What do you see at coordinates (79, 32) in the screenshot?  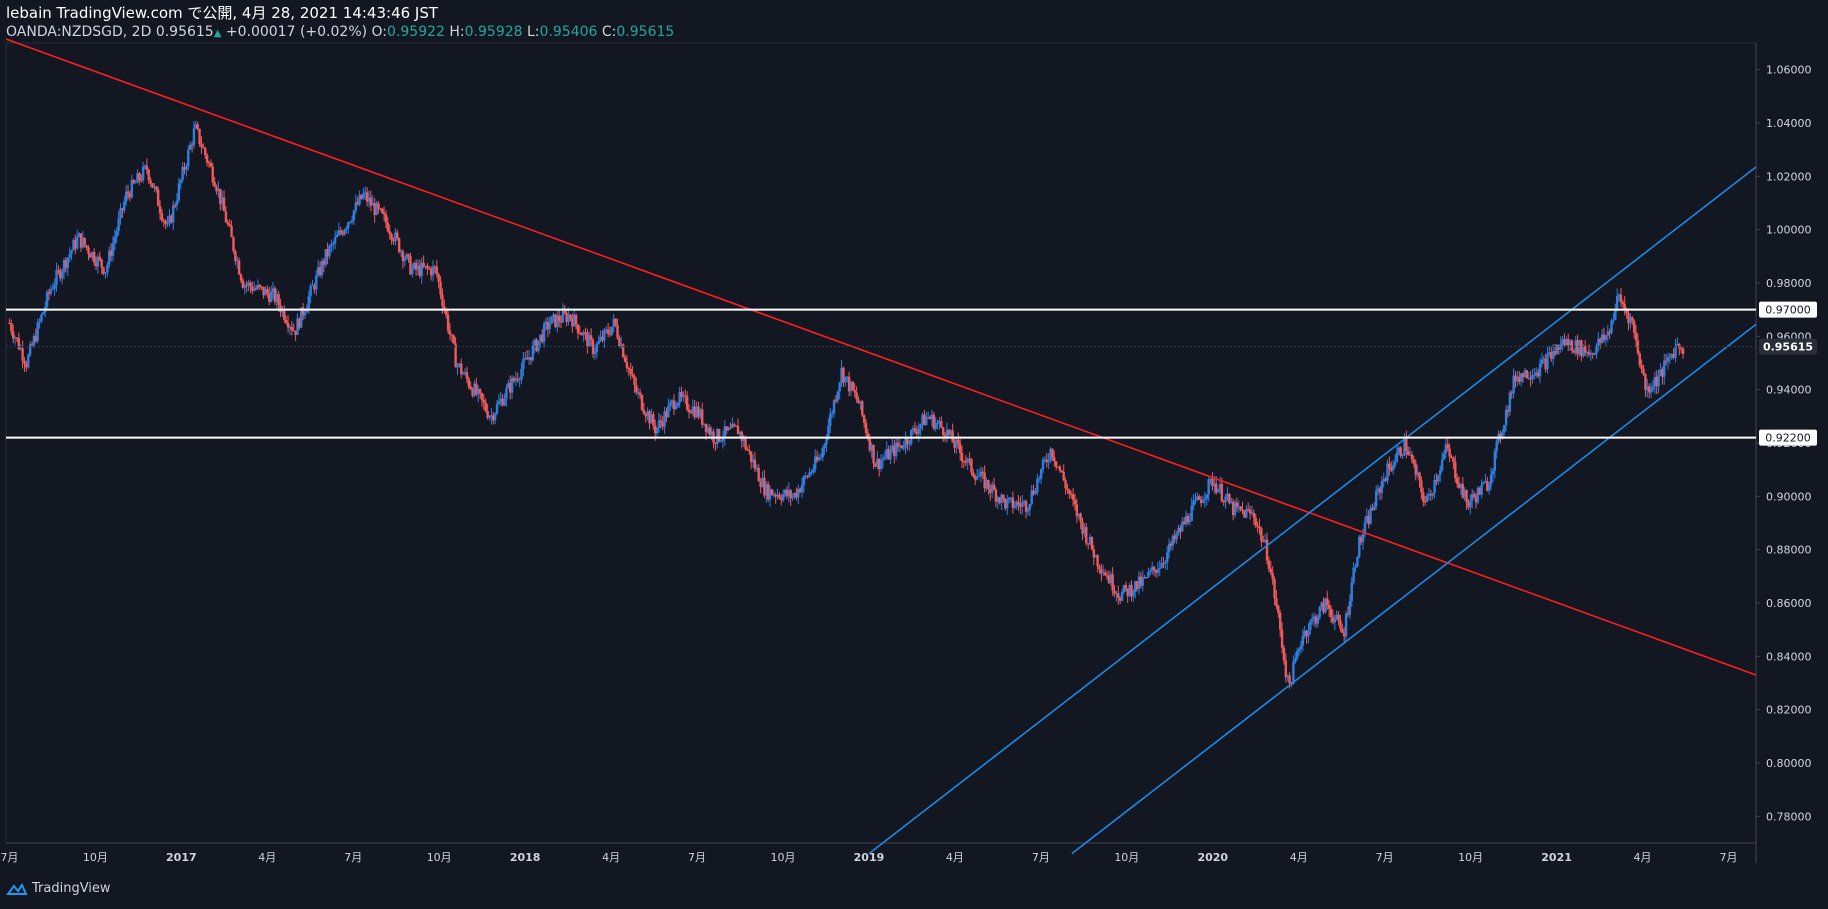 I see `symbol-label: OANDA:NZDSGD, 2D` at bounding box center [79, 32].